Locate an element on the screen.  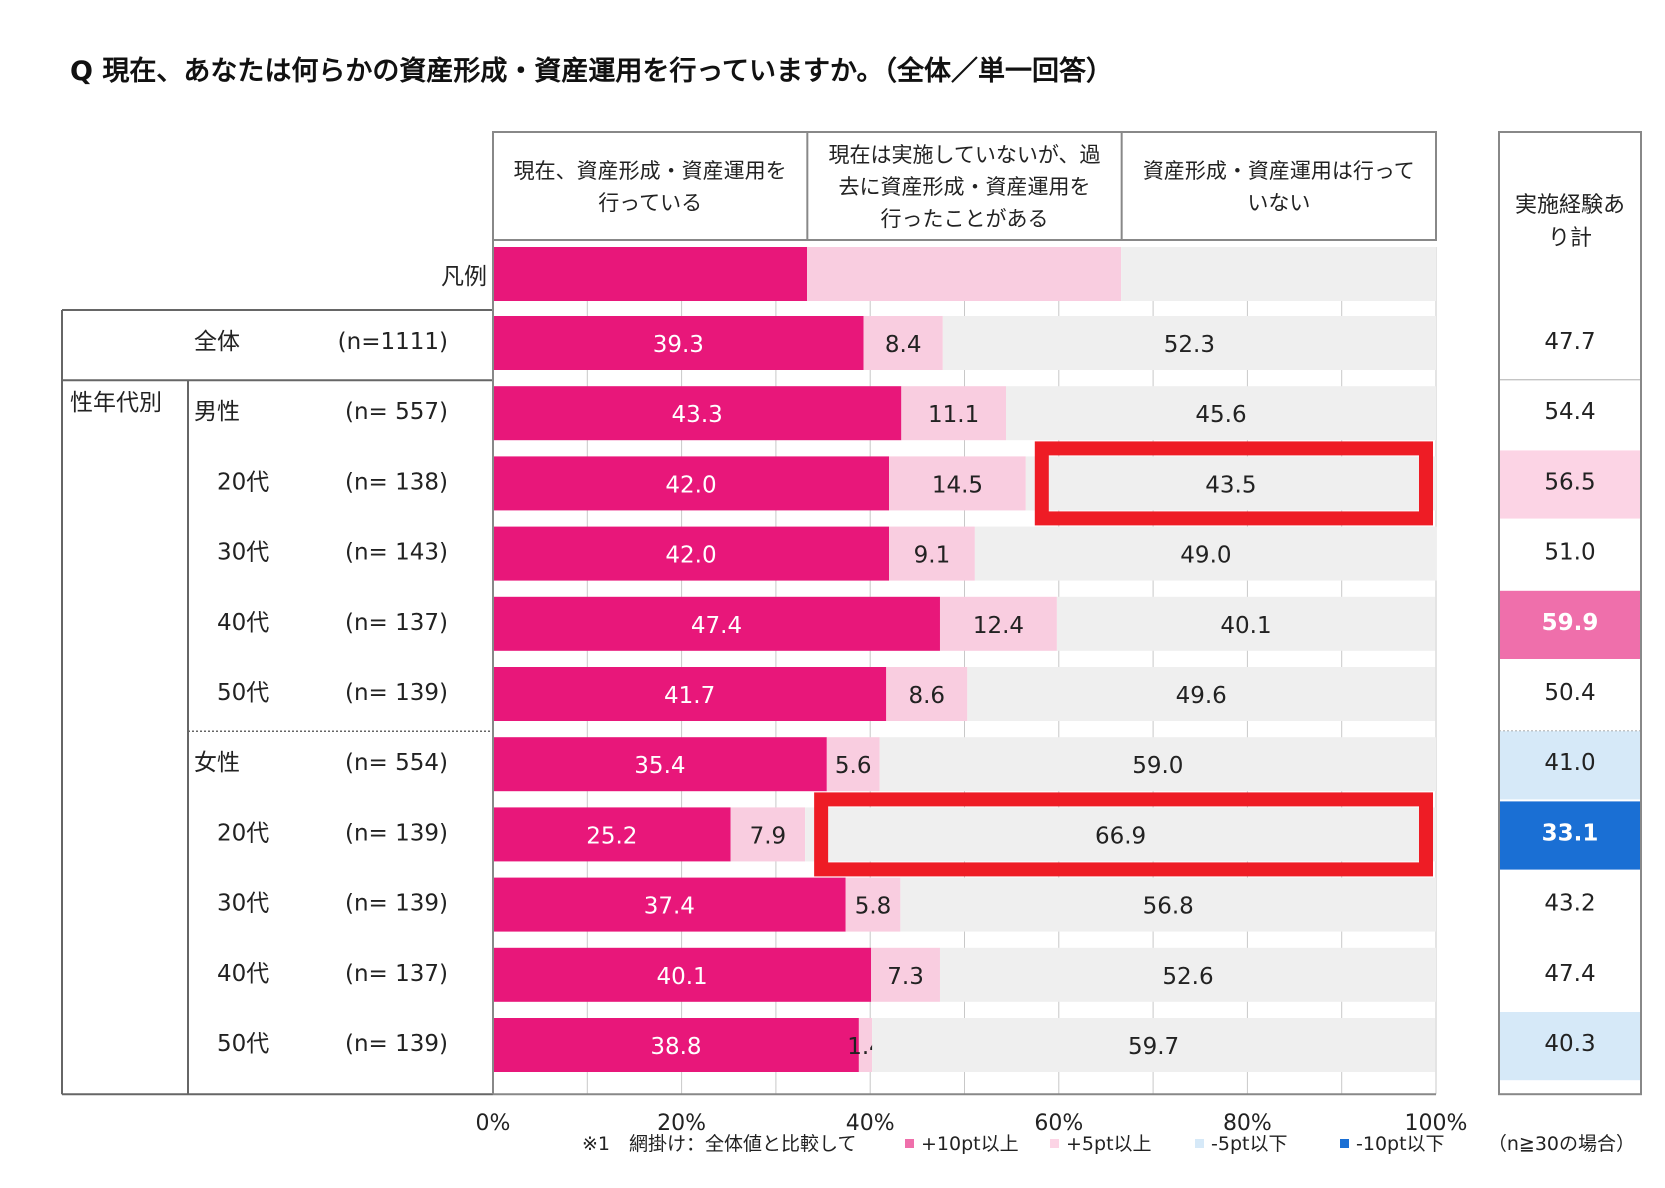
data-label: 49.0 is located at coordinates (1205, 556).